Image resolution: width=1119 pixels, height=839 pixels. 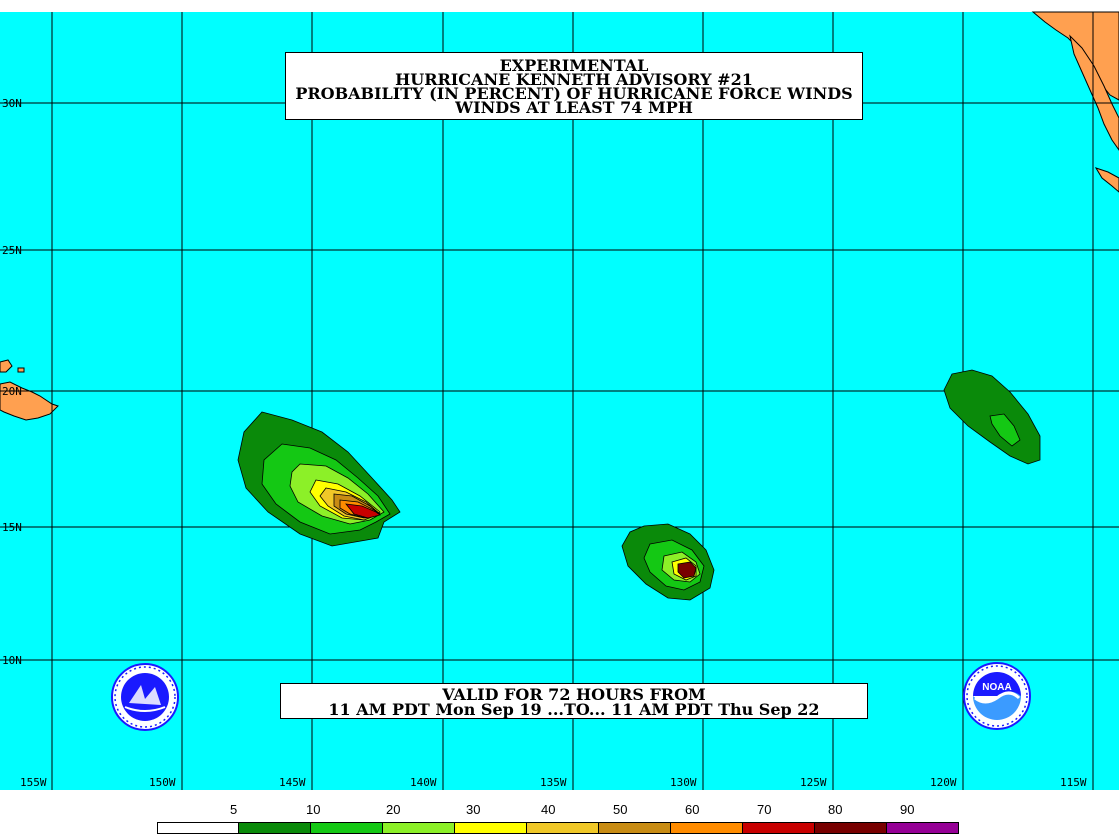 I want to click on mexico-coast-south, so click(x=1106, y=180).